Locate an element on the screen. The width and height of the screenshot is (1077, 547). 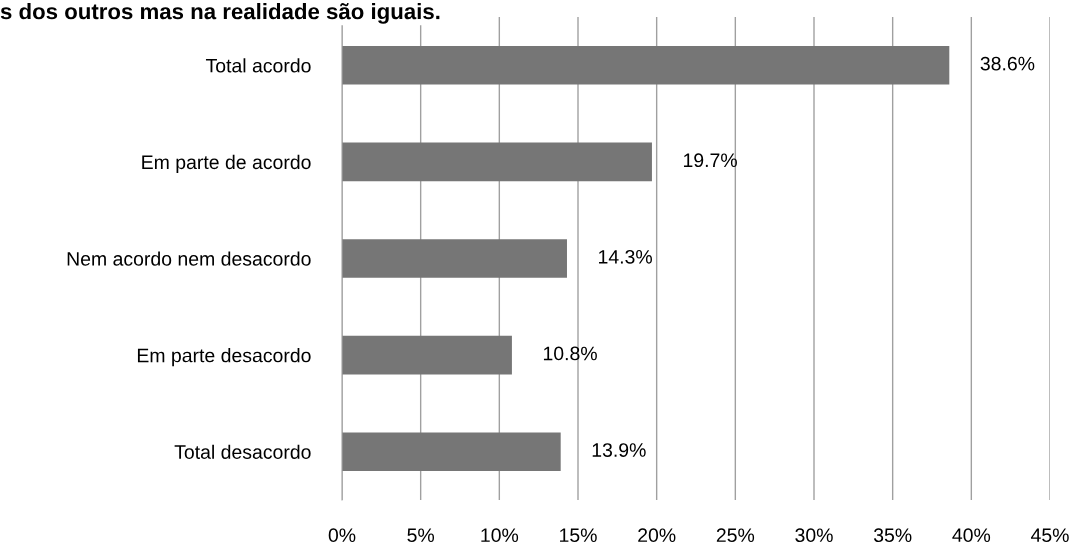
x-tick-label: 20% is located at coordinates (657, 535).